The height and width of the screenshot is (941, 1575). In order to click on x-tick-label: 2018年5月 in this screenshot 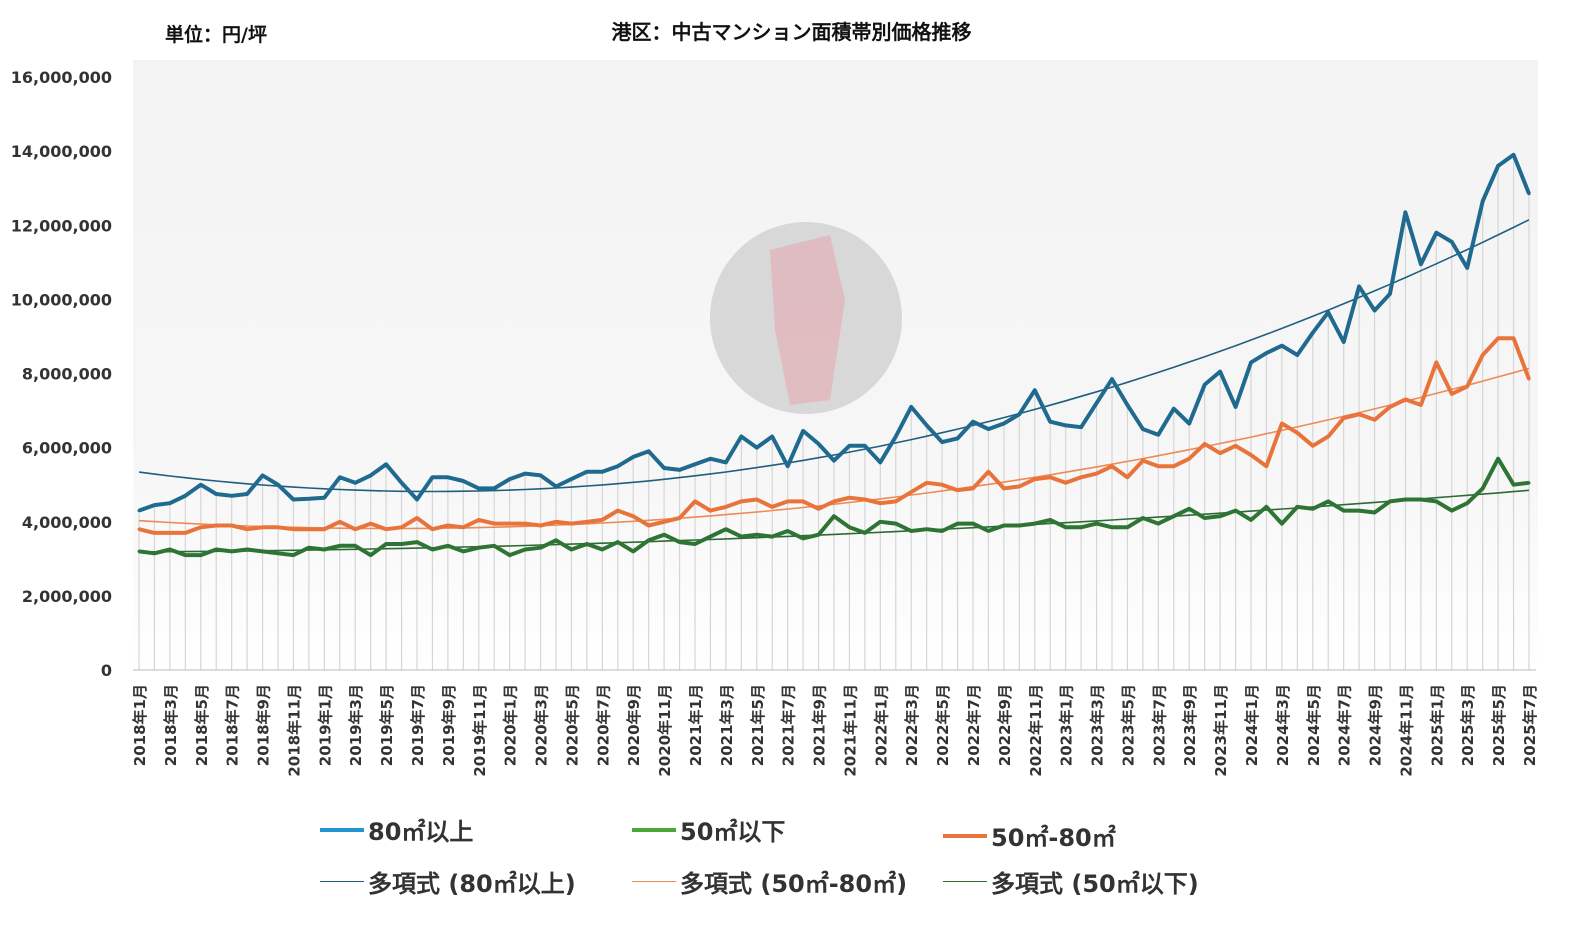, I will do `click(202, 725)`.